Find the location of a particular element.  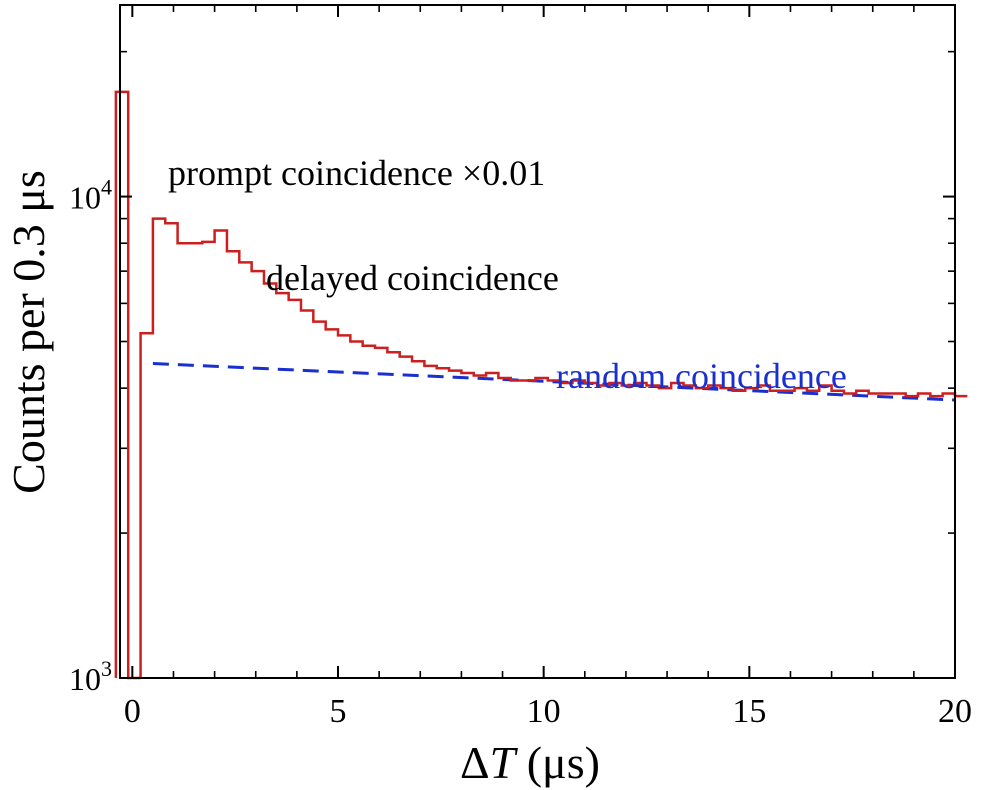

random-fit-layer is located at coordinates (554, 382).